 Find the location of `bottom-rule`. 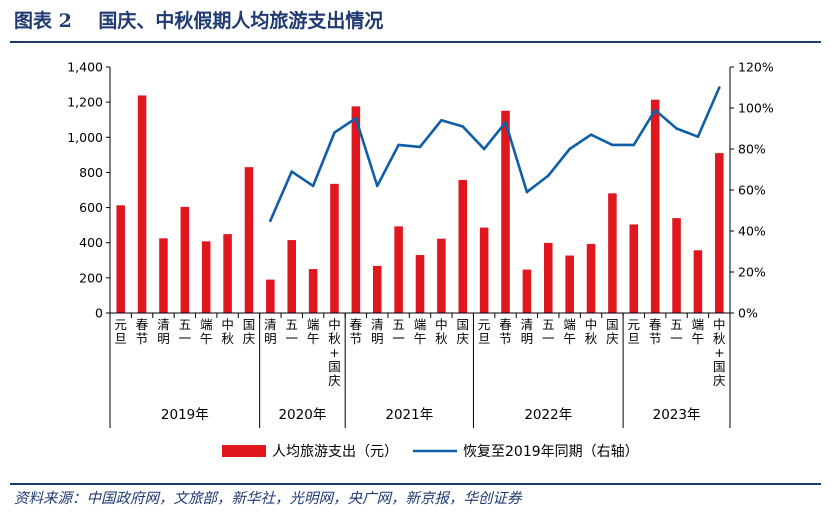

bottom-rule is located at coordinates (415, 484).